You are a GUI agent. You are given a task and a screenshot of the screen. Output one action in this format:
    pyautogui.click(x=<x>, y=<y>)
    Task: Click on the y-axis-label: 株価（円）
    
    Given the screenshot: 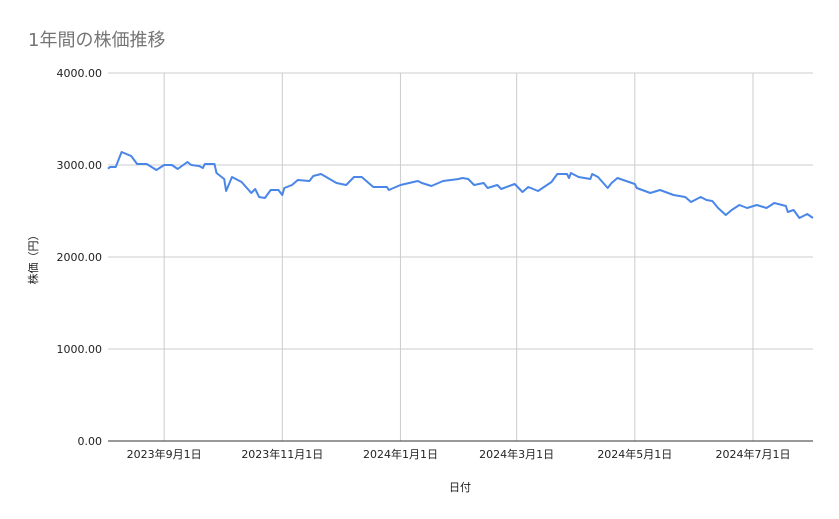 What is the action you would take?
    pyautogui.click(x=33, y=257)
    